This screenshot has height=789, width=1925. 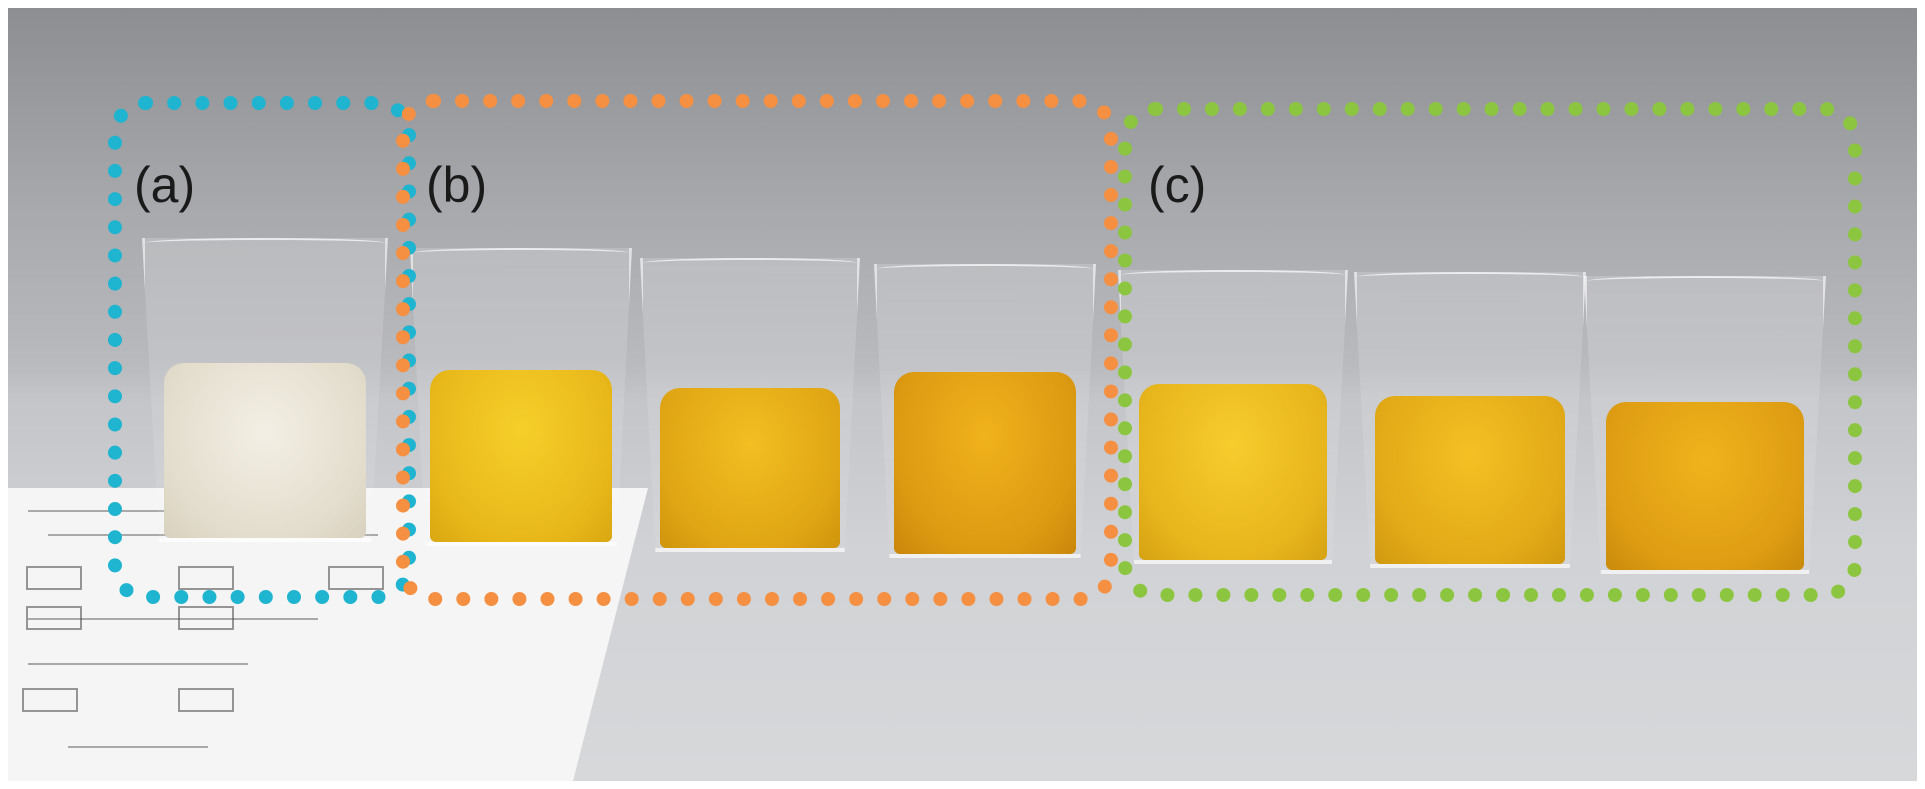 What do you see at coordinates (457, 185) in the screenshot?
I see `group-b-label: (b)` at bounding box center [457, 185].